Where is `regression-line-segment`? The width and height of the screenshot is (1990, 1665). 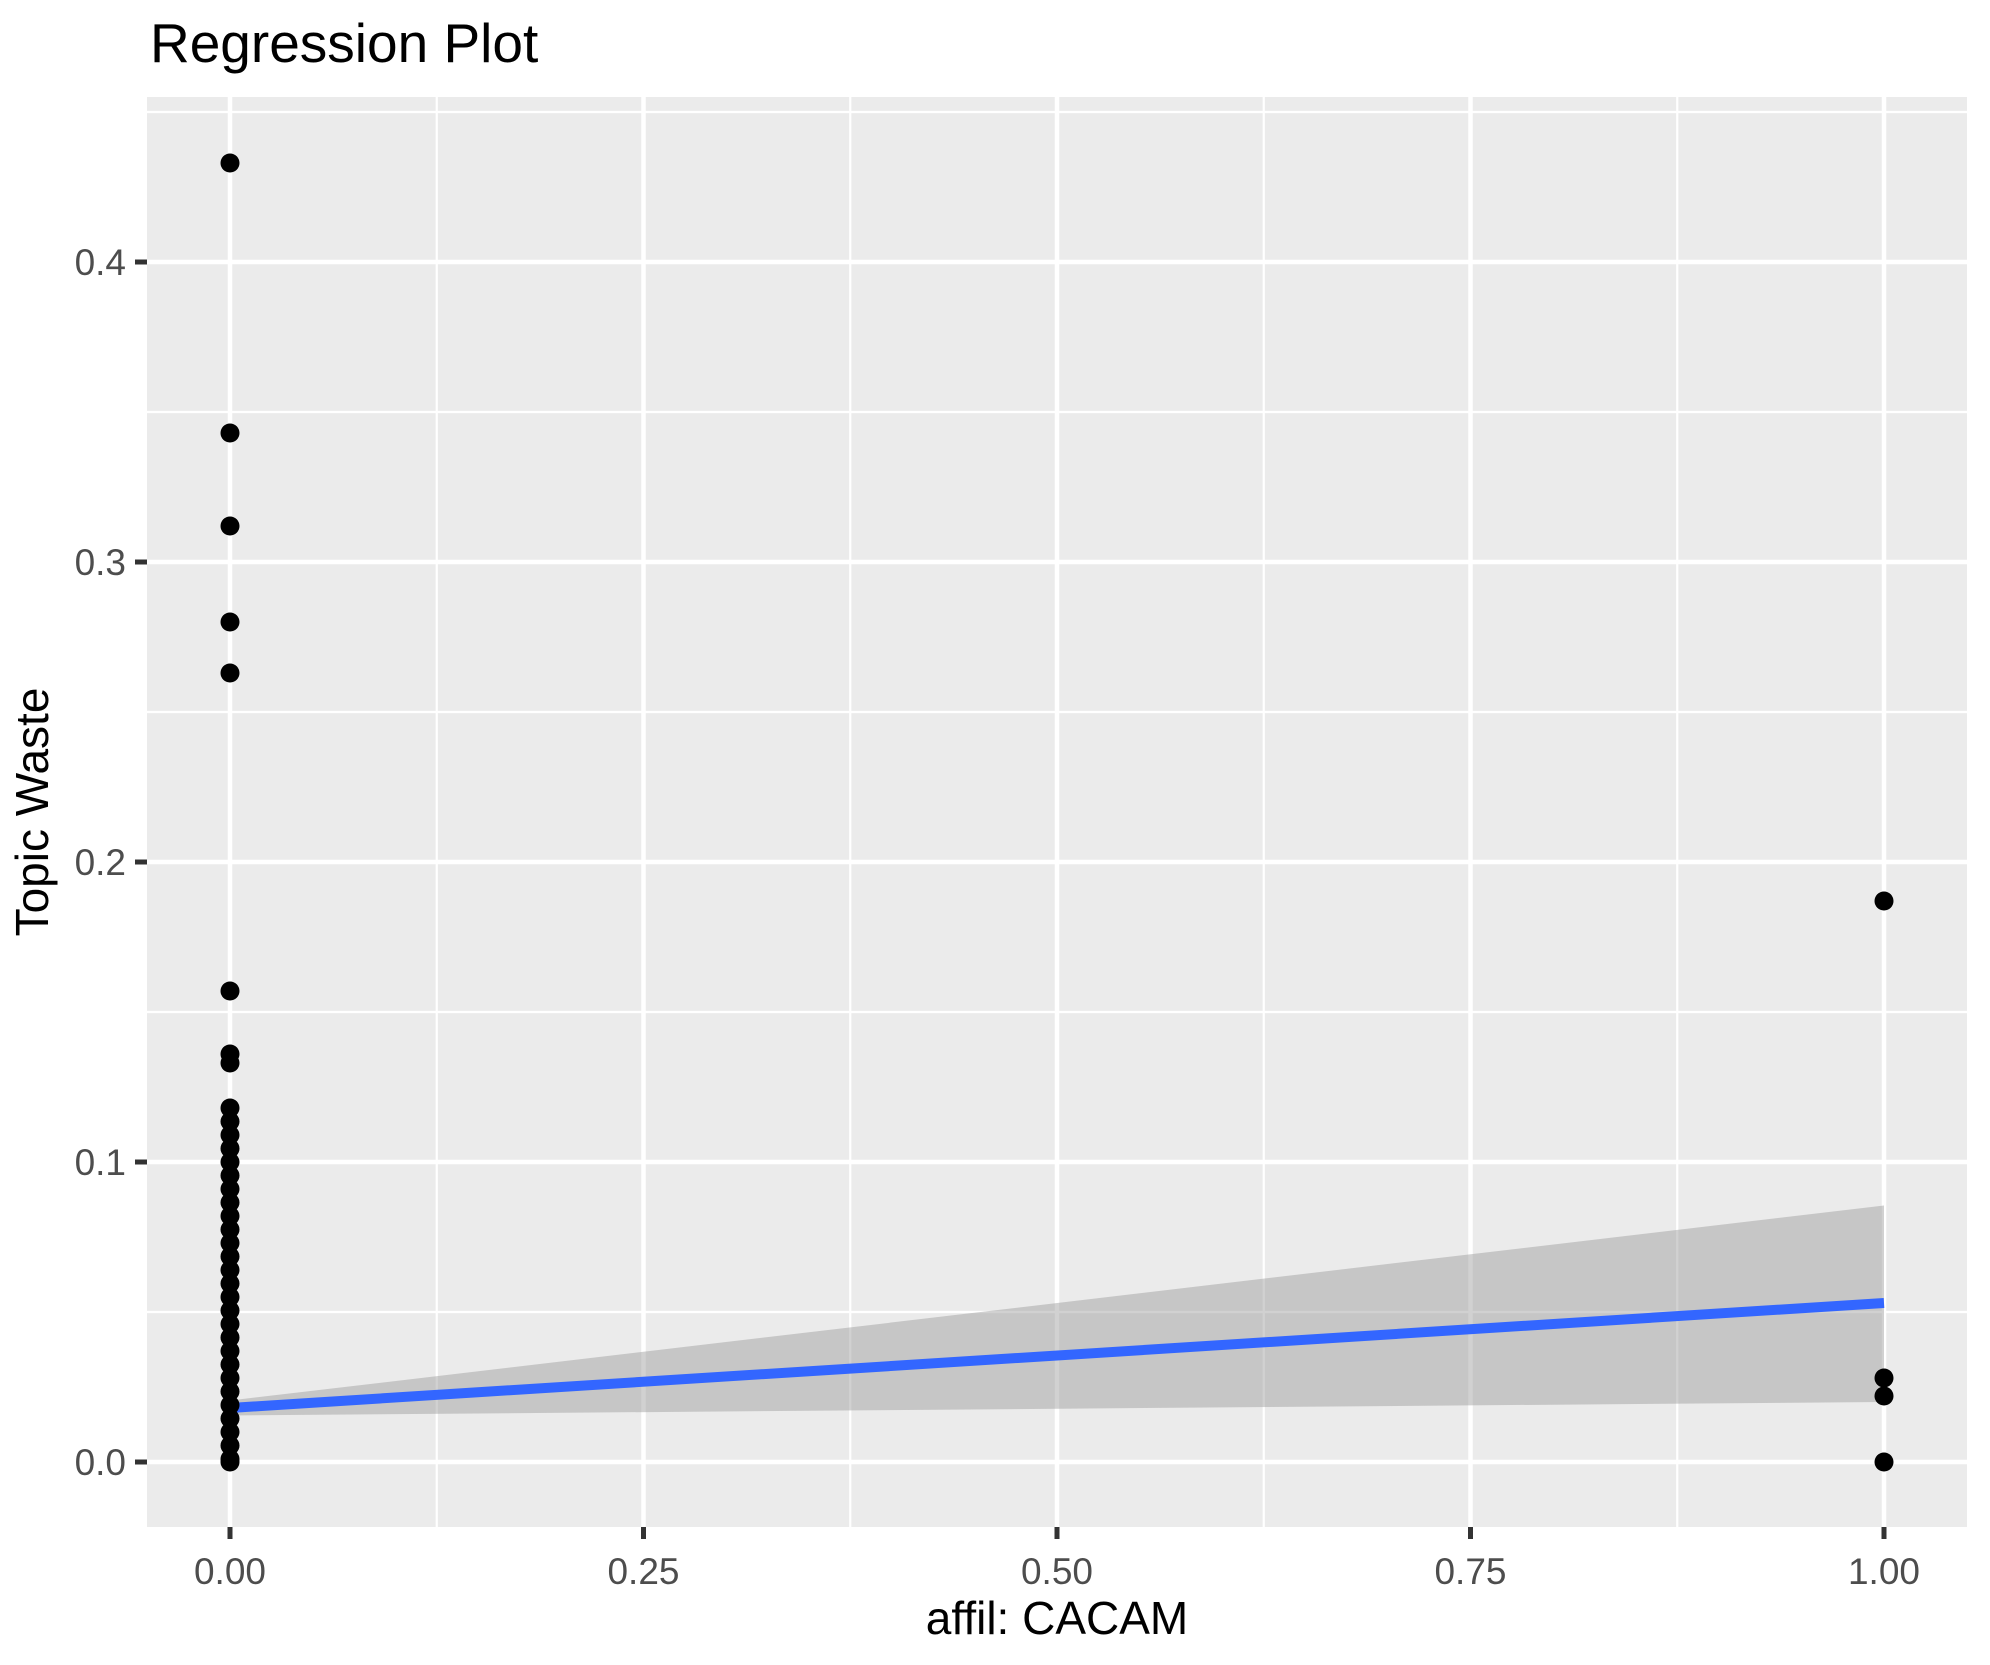
regression-line-segment is located at coordinates (1057, 1355).